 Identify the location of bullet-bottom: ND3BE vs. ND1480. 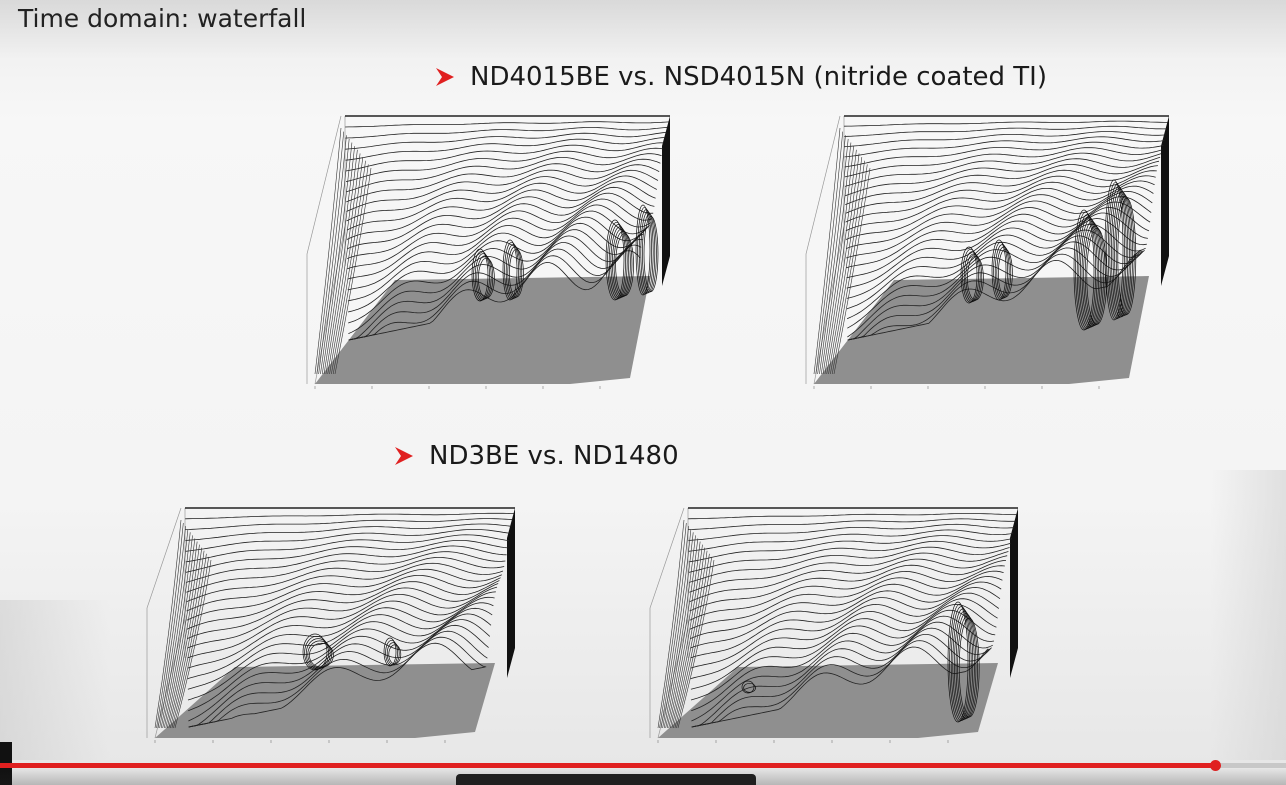
(536, 456).